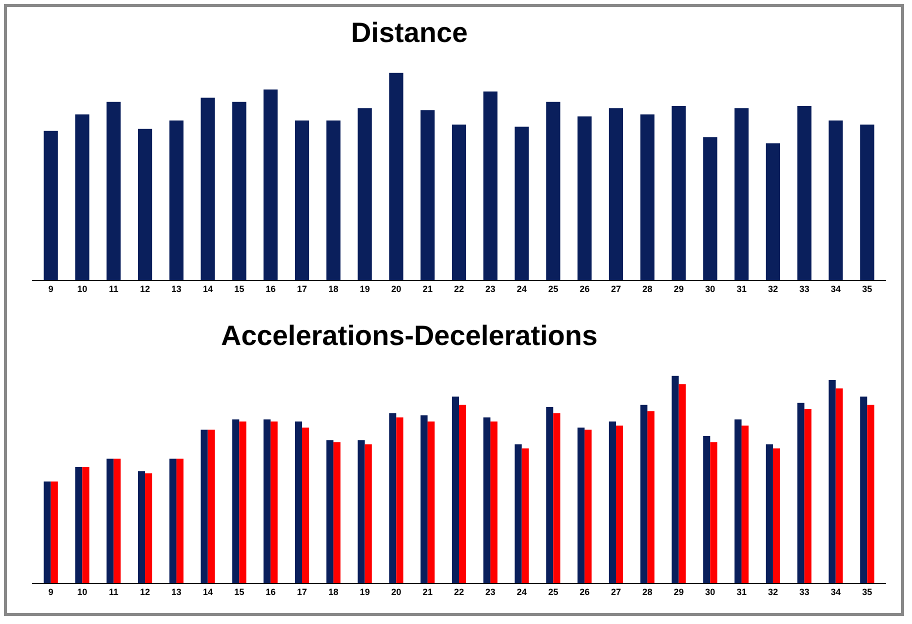 The image size is (912, 624). Describe the element at coordinates (409, 335) in the screenshot. I see `chart-title: Accelerations-Decelerations` at that location.